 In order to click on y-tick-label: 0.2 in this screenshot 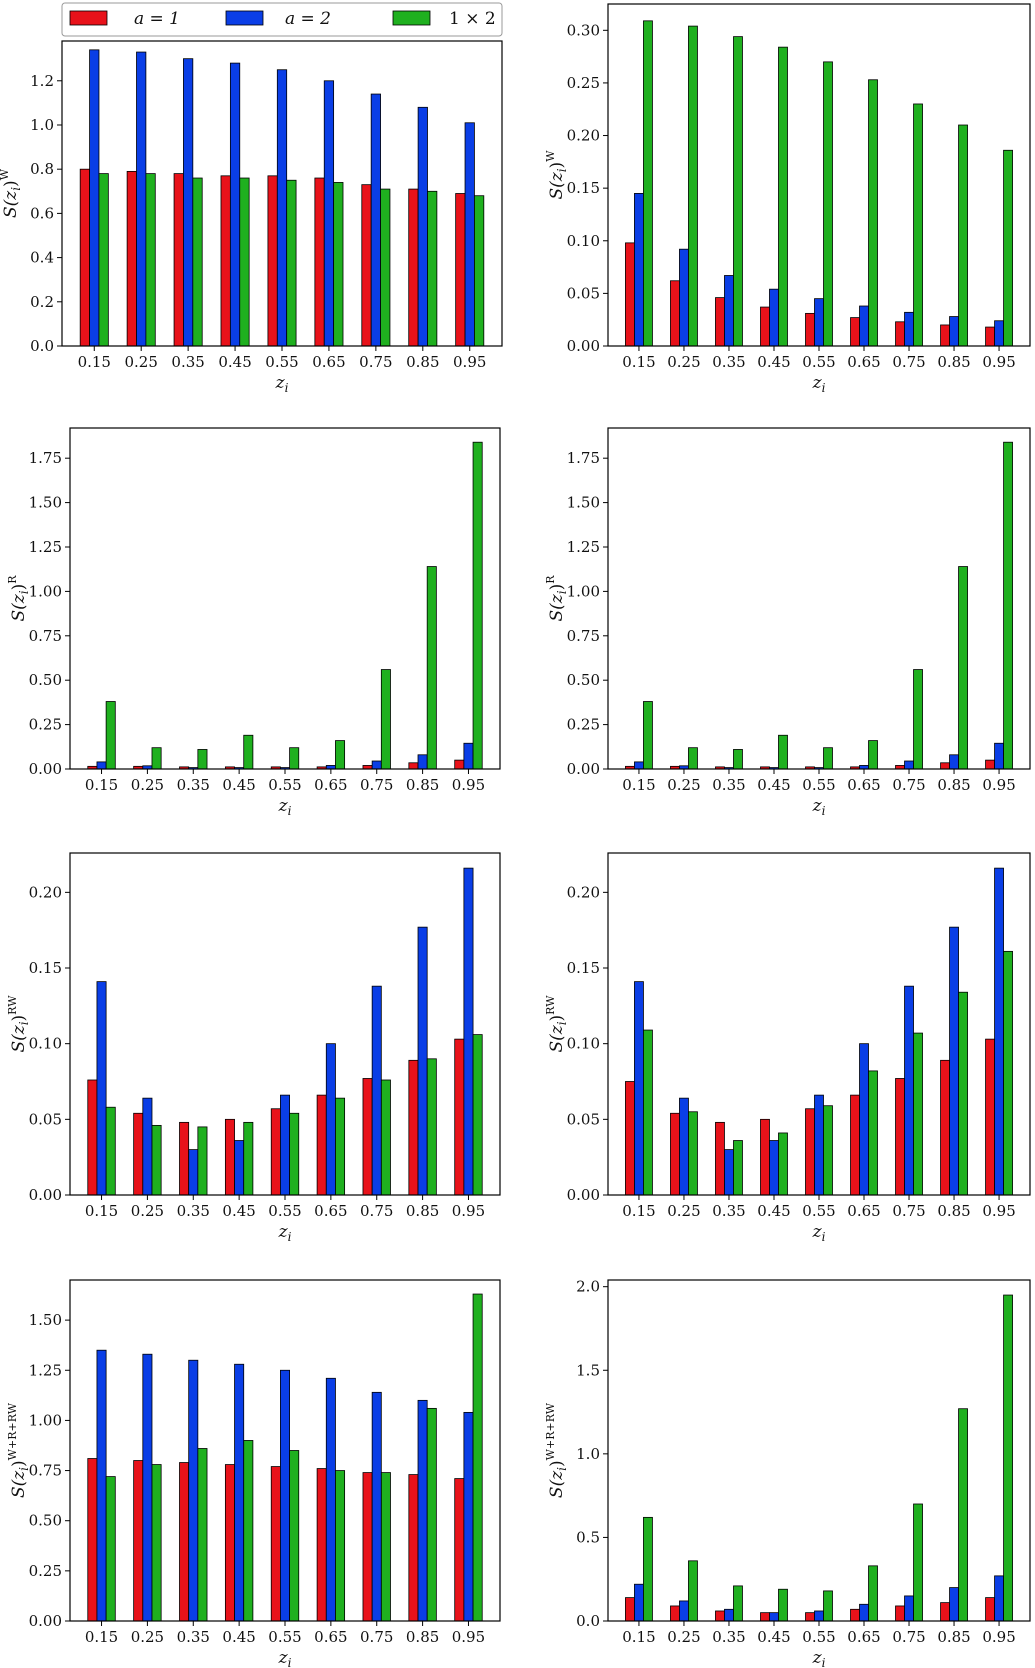, I will do `click(42, 302)`.